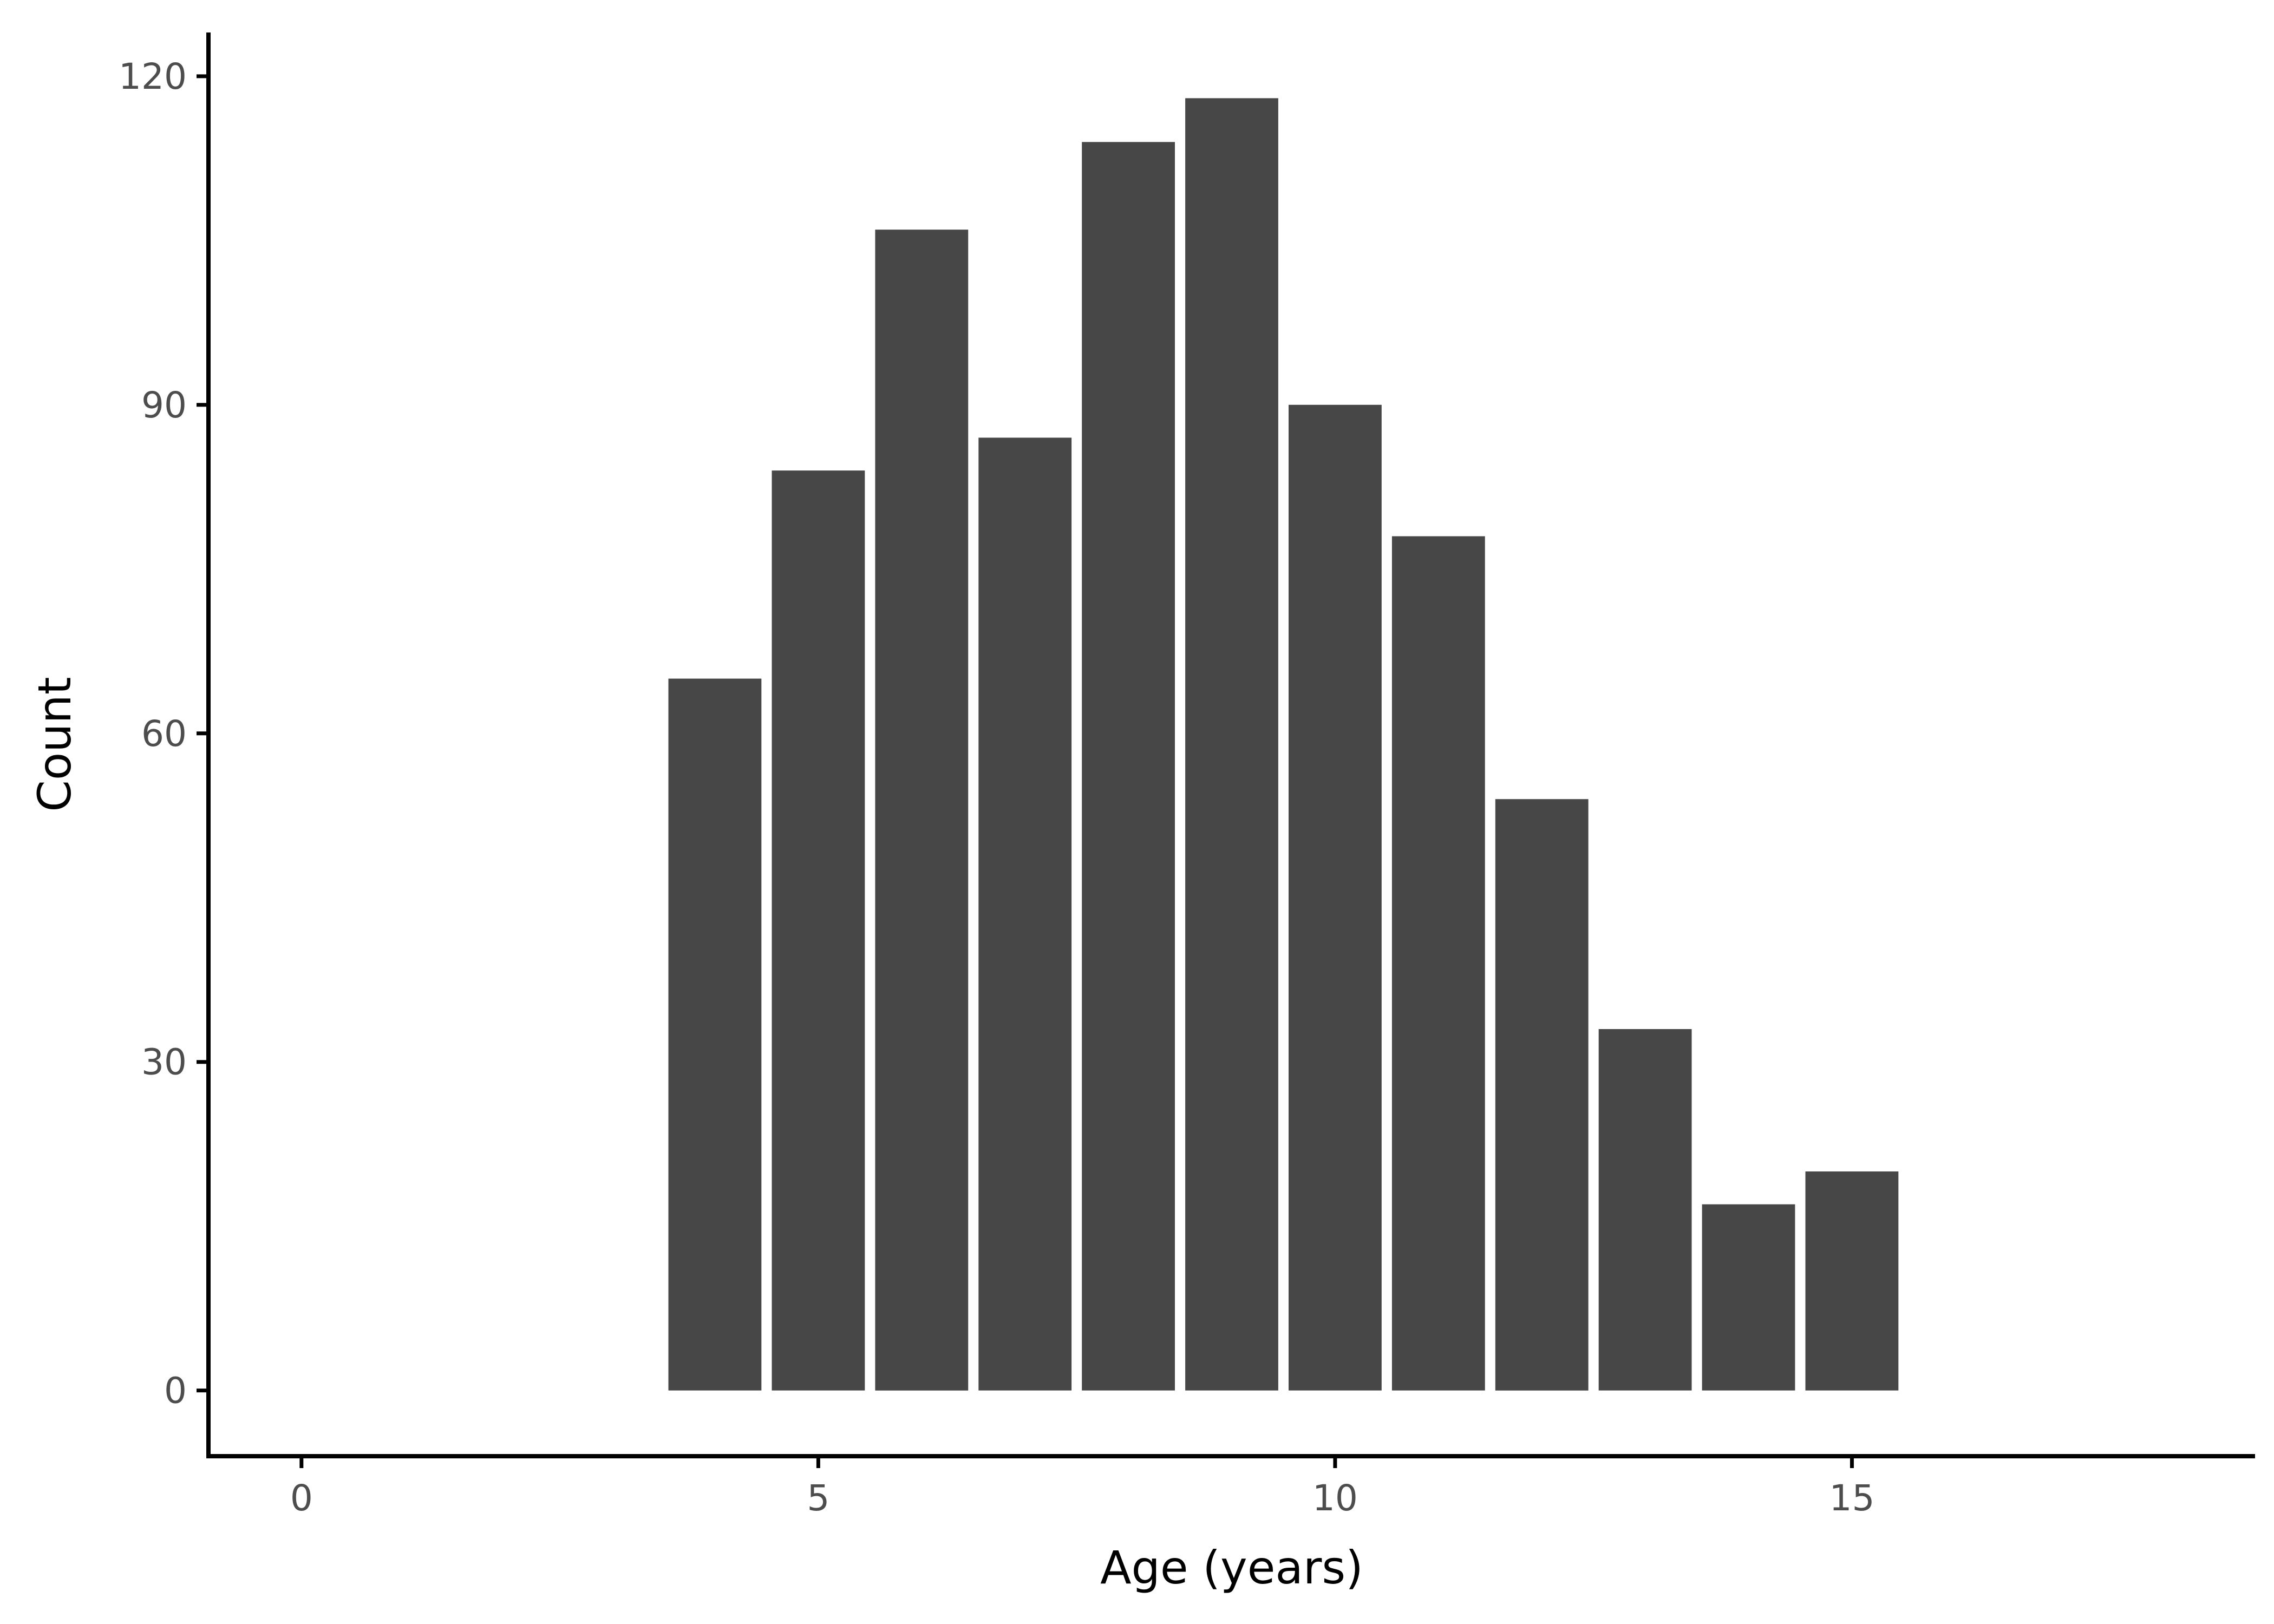  What do you see at coordinates (1335, 1498) in the screenshot?
I see `x-tick-label-10: 10` at bounding box center [1335, 1498].